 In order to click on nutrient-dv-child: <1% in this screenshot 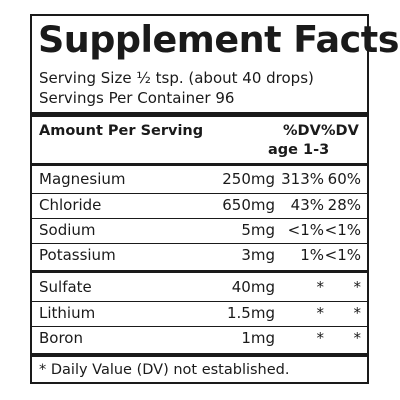, I will do `click(305, 230)`.